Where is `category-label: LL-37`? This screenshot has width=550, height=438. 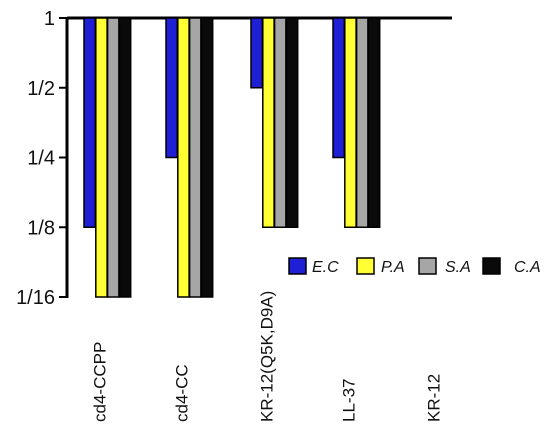
category-label: LL-37 is located at coordinates (349, 400).